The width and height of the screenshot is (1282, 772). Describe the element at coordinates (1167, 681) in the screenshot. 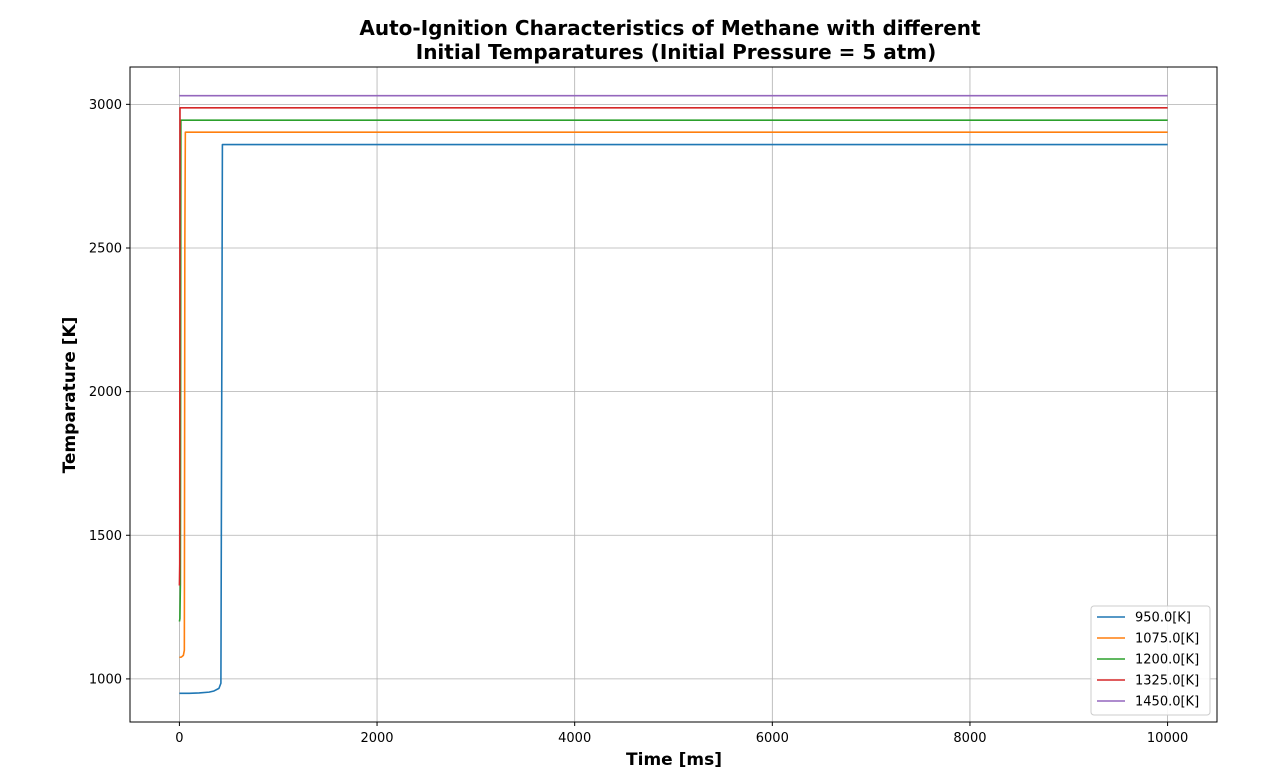

I see `legend-label-3: 1325.0[K]` at that location.